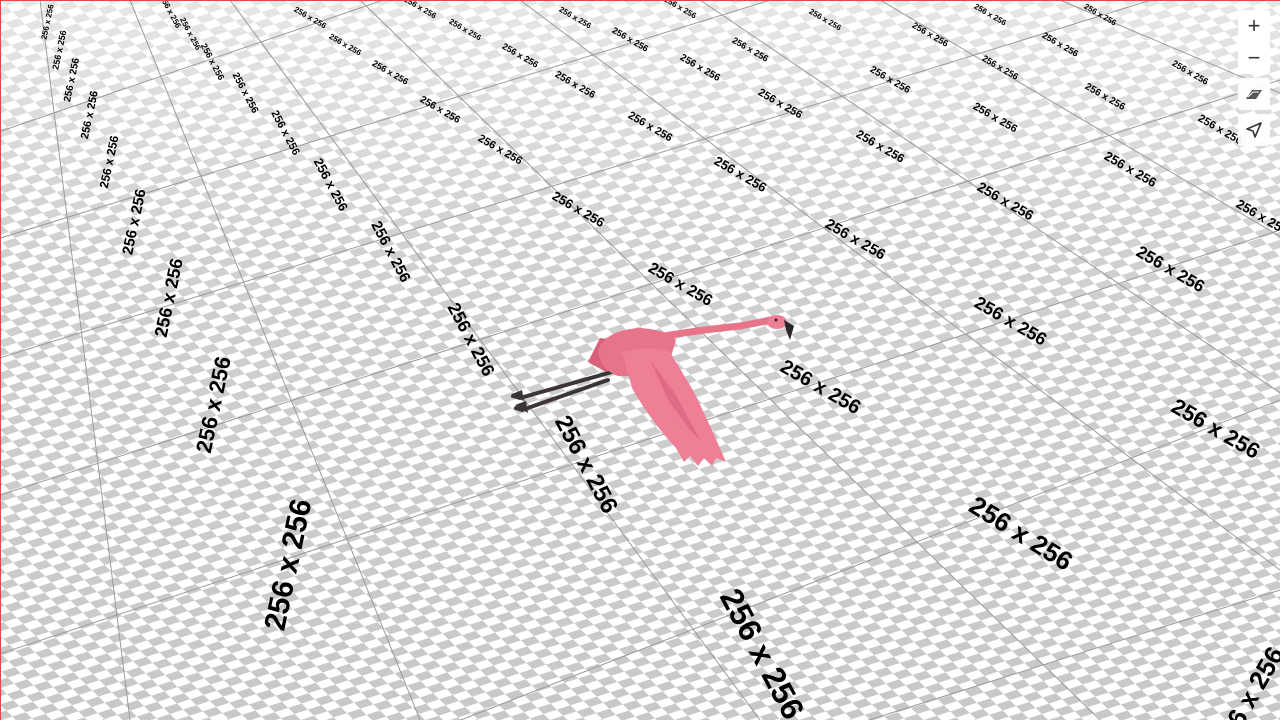  I want to click on tilt-button, so click(1254, 94).